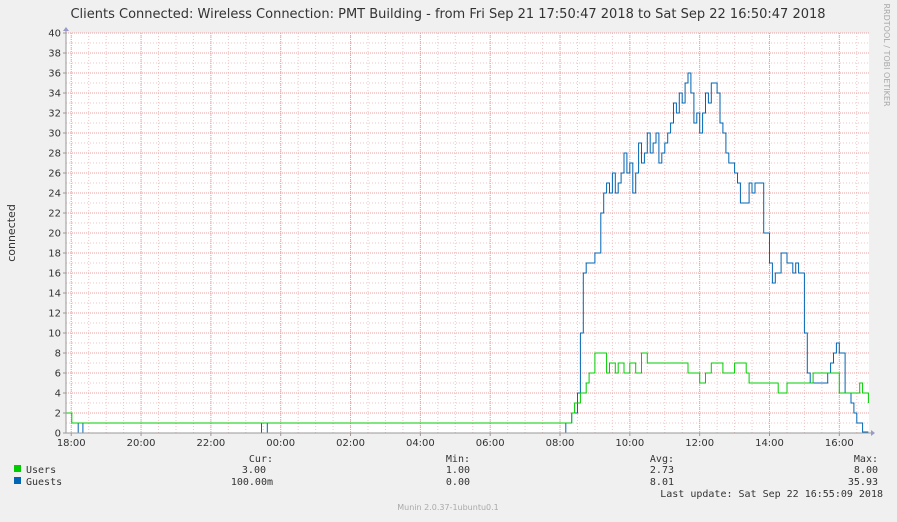 The image size is (897, 522). What do you see at coordinates (58, 354) in the screenshot?
I see `y-tick-label: 8` at bounding box center [58, 354].